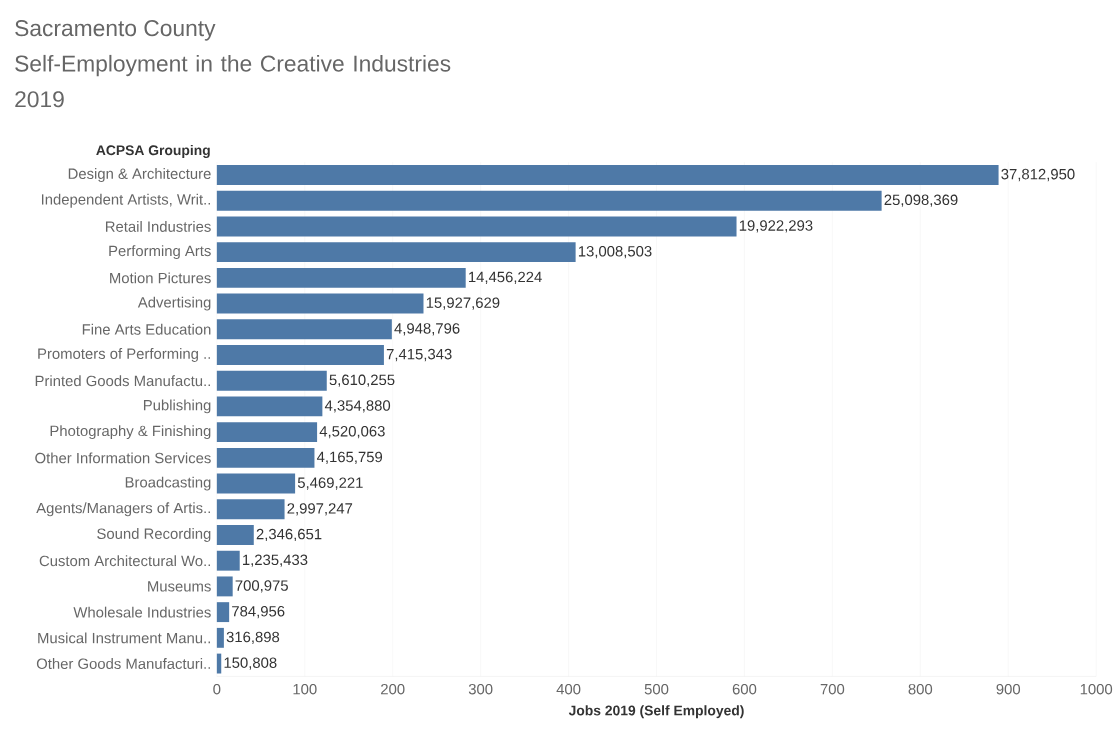 The image size is (1116, 749). What do you see at coordinates (217, 689) in the screenshot?
I see `x-tick-label: 0` at bounding box center [217, 689].